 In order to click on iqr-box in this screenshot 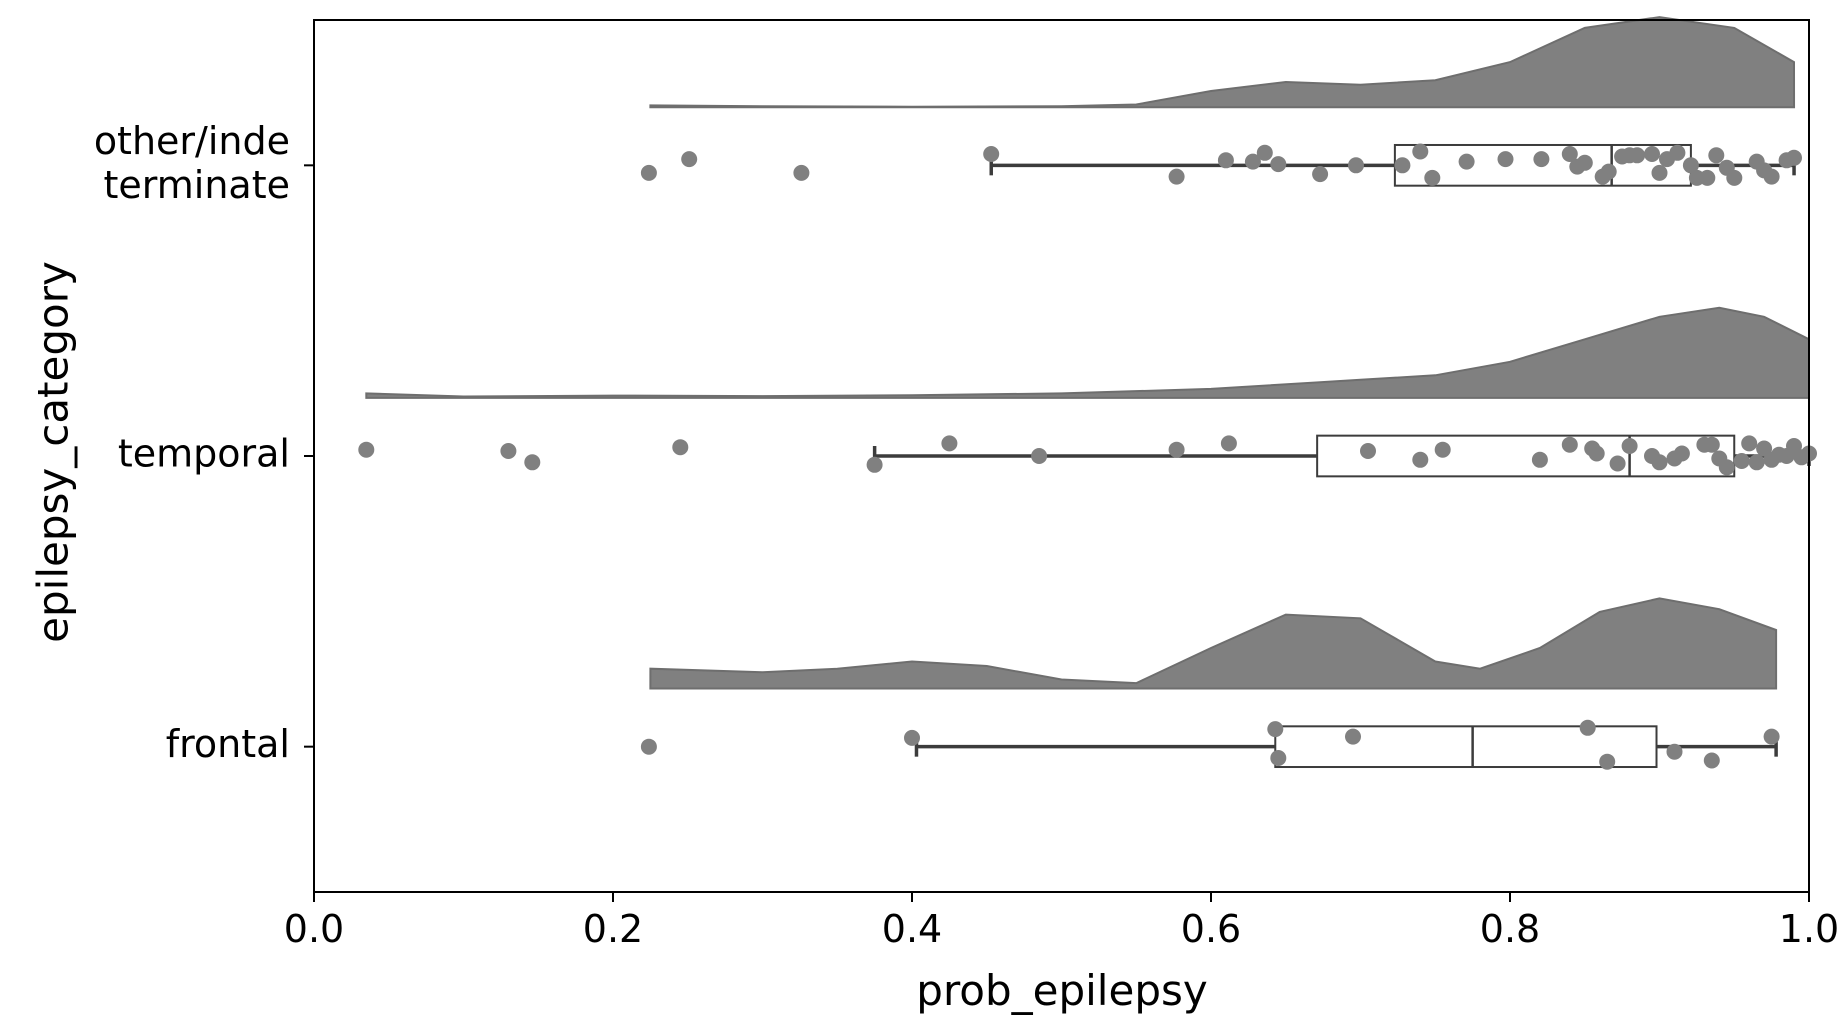, I will do `click(1526, 456)`.